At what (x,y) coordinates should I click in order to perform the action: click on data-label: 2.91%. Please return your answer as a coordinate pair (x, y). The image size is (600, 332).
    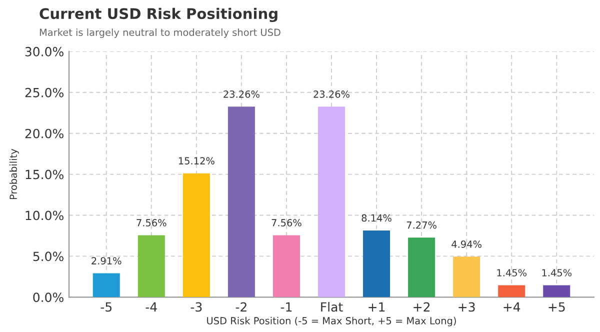
    Looking at the image, I should click on (107, 260).